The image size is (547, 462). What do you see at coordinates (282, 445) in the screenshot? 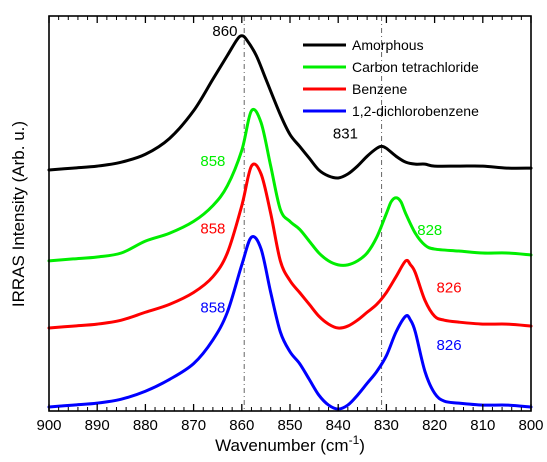
I see `x-axis-title-main: Wavenumber (cm` at bounding box center [282, 445].